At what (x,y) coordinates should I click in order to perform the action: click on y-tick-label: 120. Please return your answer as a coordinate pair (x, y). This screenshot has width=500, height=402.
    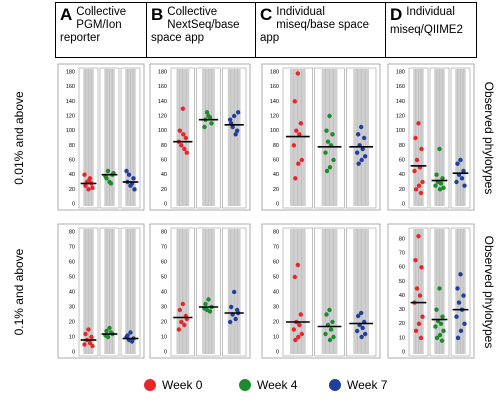
    Looking at the image, I should click on (274, 116).